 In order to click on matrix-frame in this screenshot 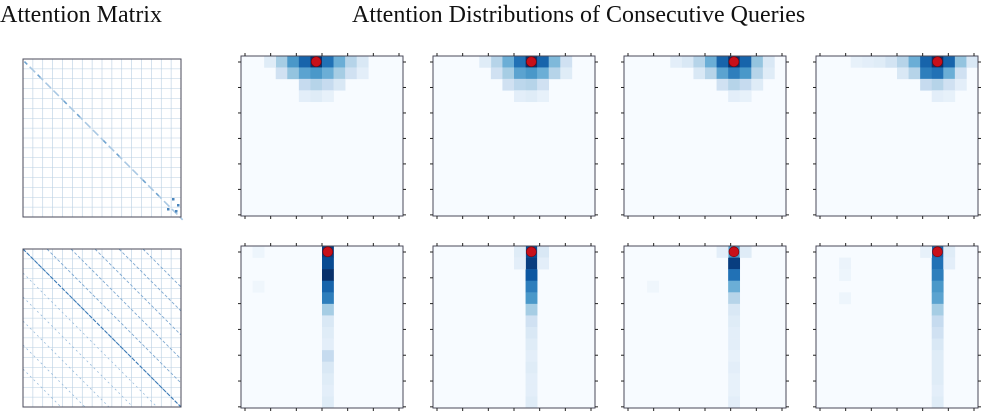, I will do `click(102, 328)`.